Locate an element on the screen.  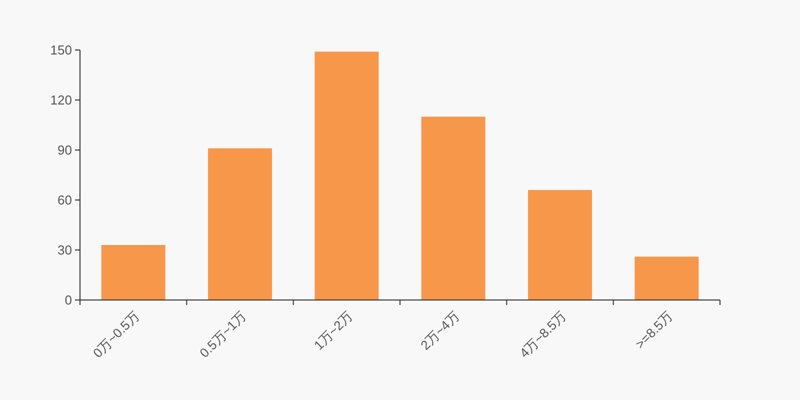
y-tick-label: 120 is located at coordinates (61, 100).